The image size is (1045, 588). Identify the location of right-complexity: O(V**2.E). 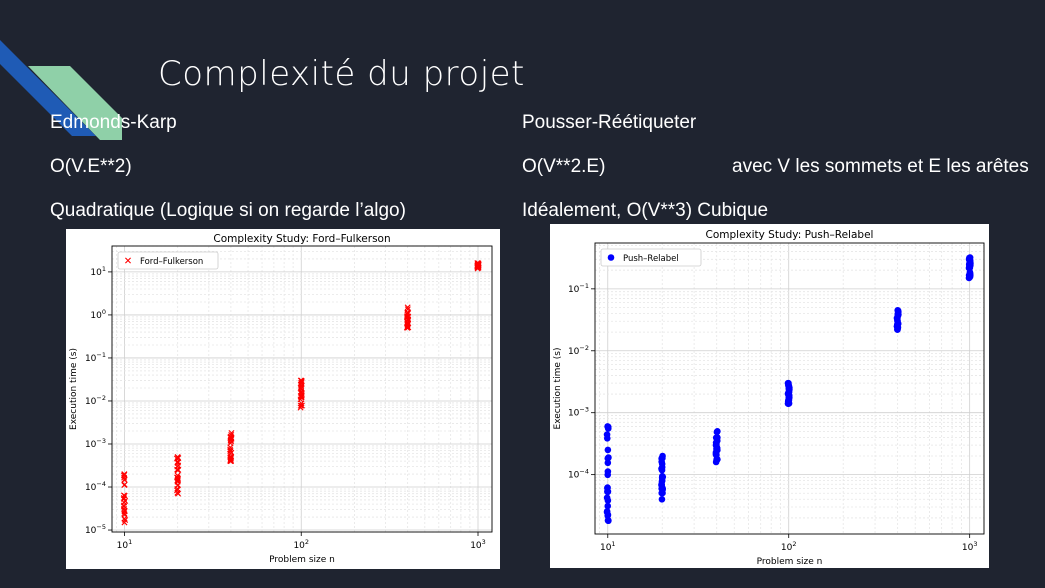
(564, 166).